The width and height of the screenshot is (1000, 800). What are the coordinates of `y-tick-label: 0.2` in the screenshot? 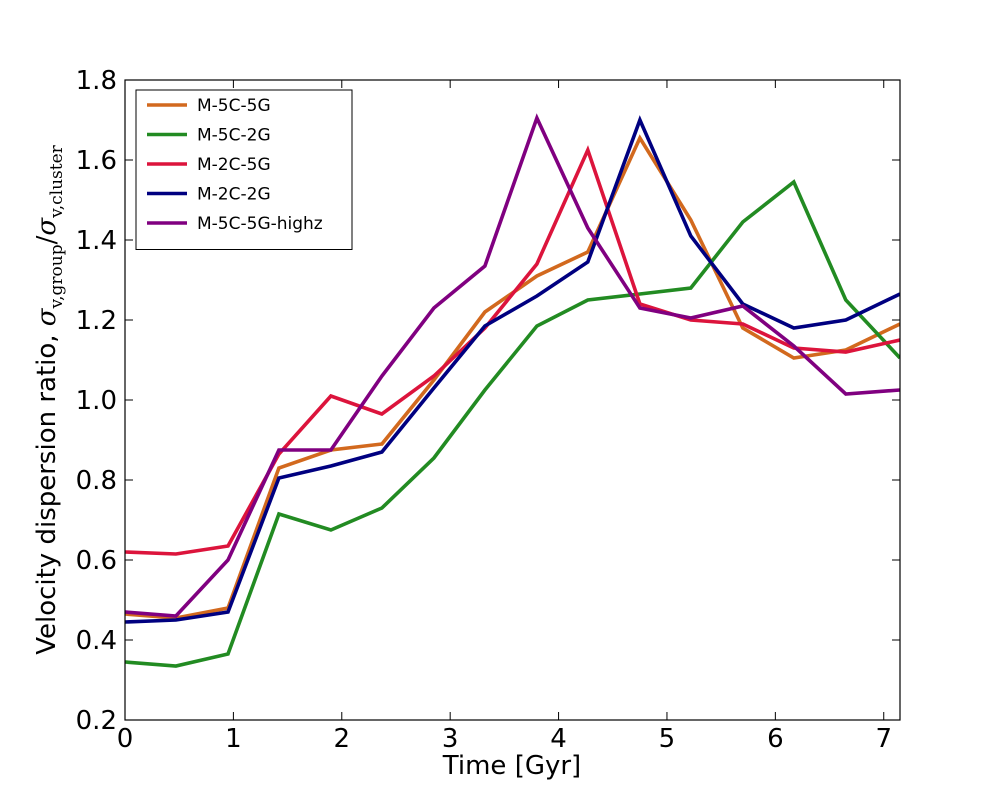 It's located at (96, 721).